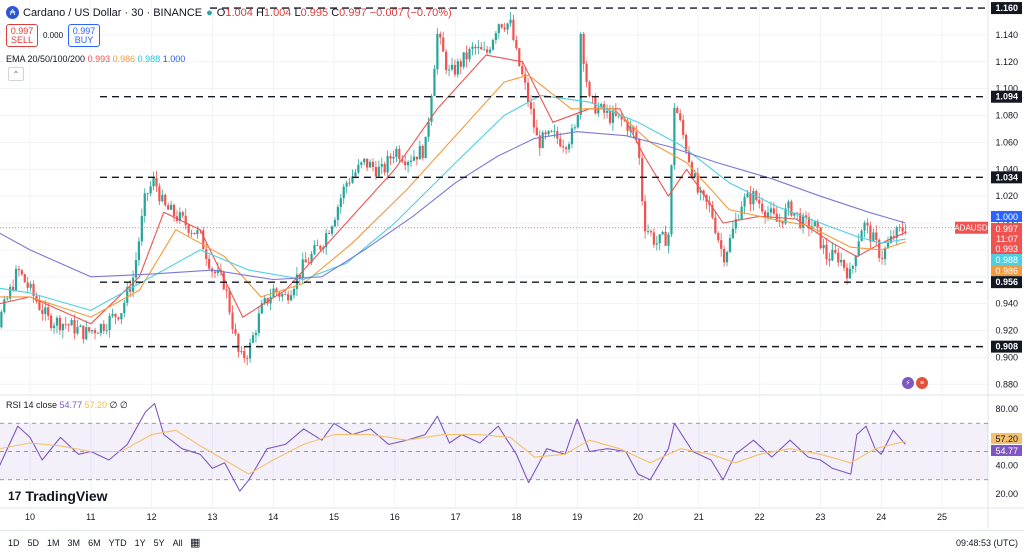 This screenshot has width=1024, height=554. Describe the element at coordinates (94, 543) in the screenshot. I see `timeframe-6m: 6M` at that location.